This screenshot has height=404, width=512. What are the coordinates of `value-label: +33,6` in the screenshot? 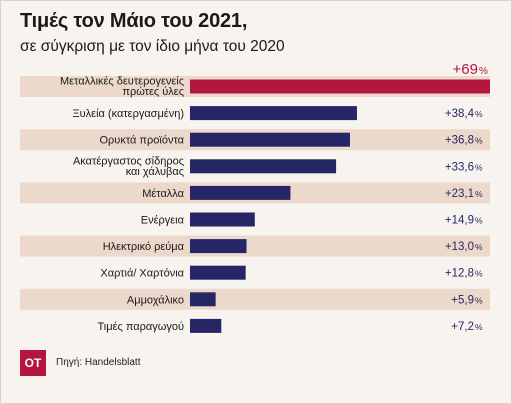 It's located at (459, 167).